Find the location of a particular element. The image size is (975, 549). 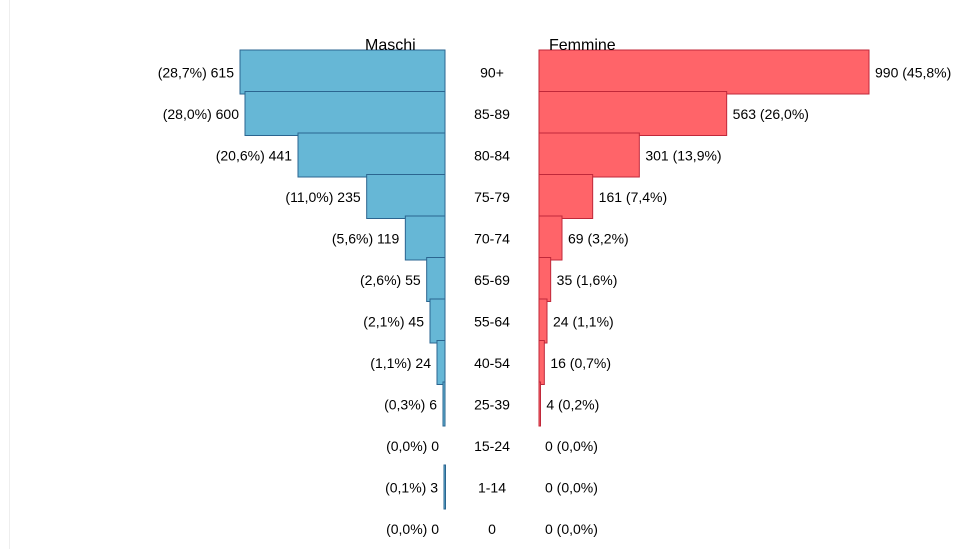

label-male-15-24: (0,0%) 0 is located at coordinates (412, 446).